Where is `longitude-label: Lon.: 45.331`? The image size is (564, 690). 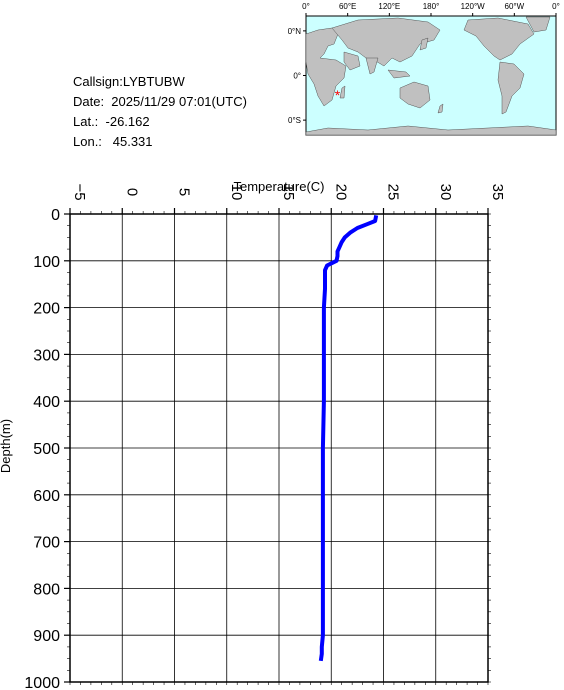
longitude-label: Lon.: 45.331 is located at coordinates (113, 141).